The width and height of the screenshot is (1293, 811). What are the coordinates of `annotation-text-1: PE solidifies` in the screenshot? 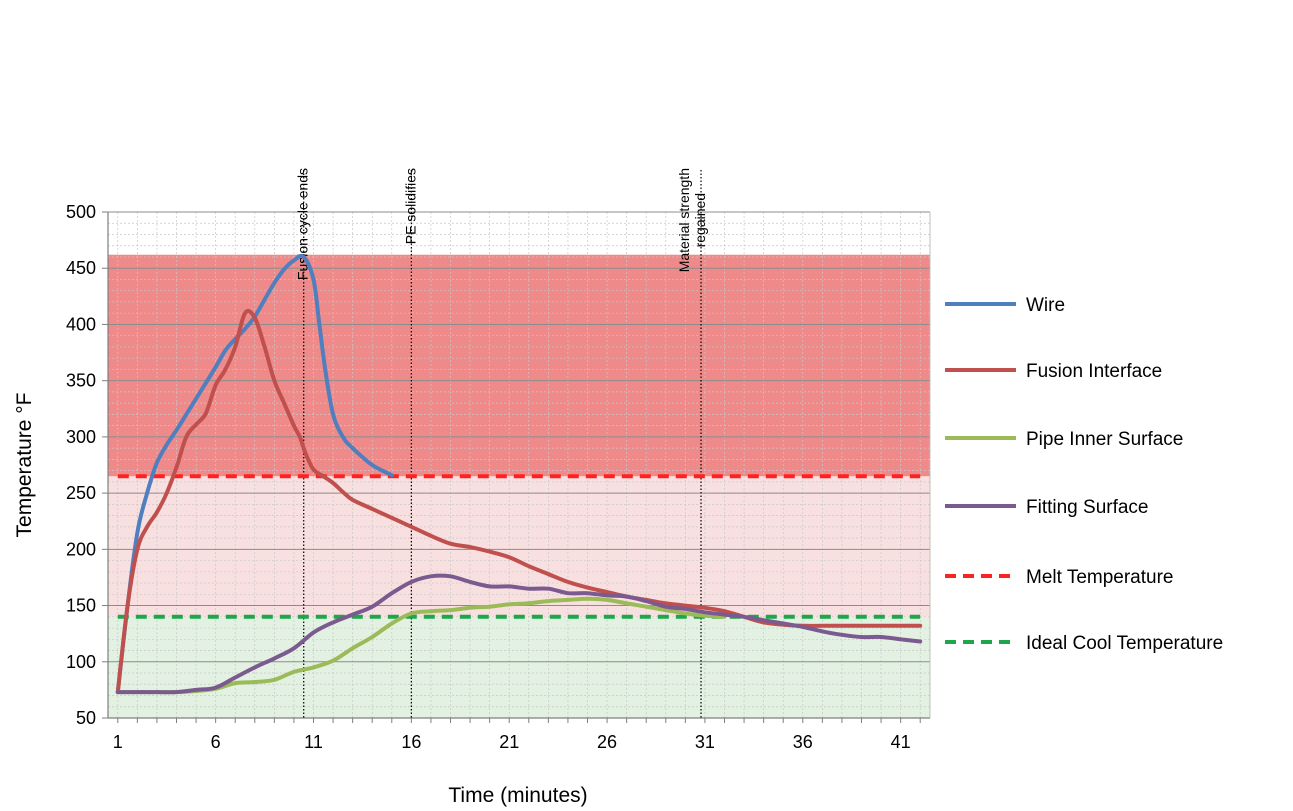 It's located at (410, 206).